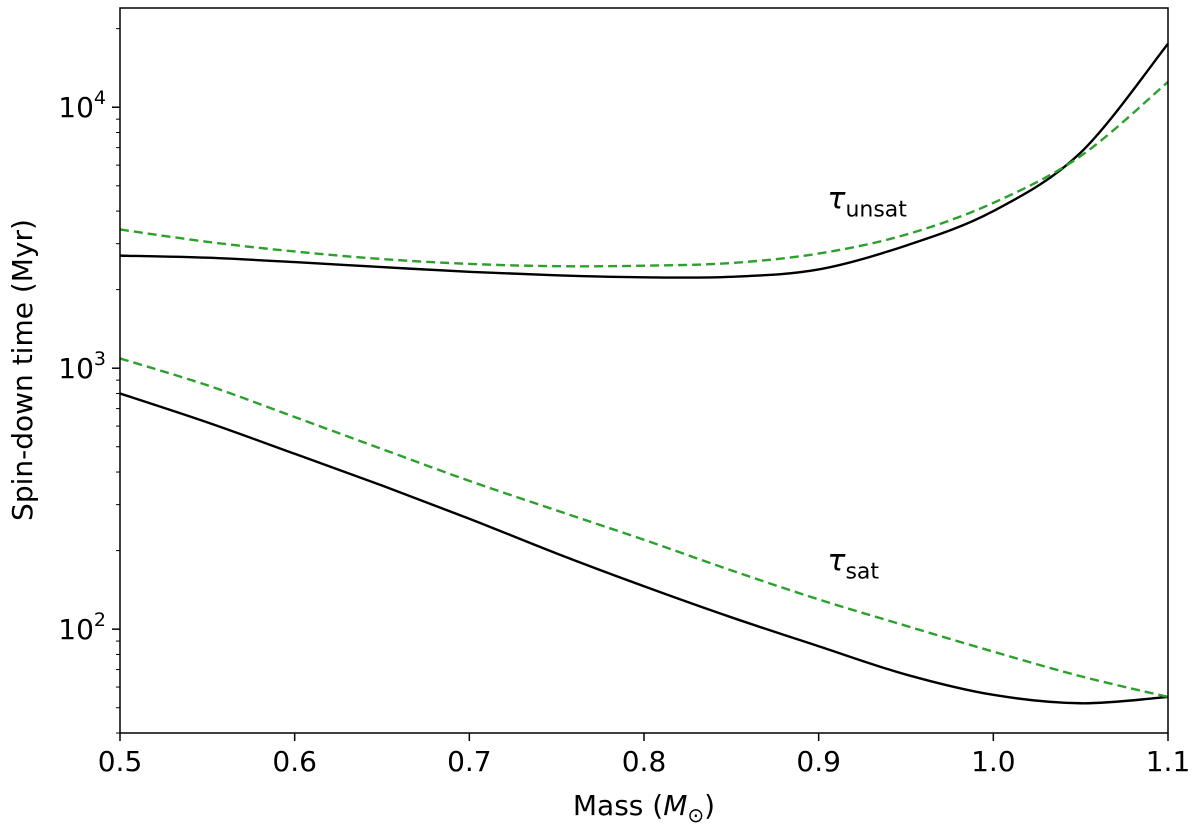  I want to click on y-tick-label-exponent: 4, so click(100, 98).